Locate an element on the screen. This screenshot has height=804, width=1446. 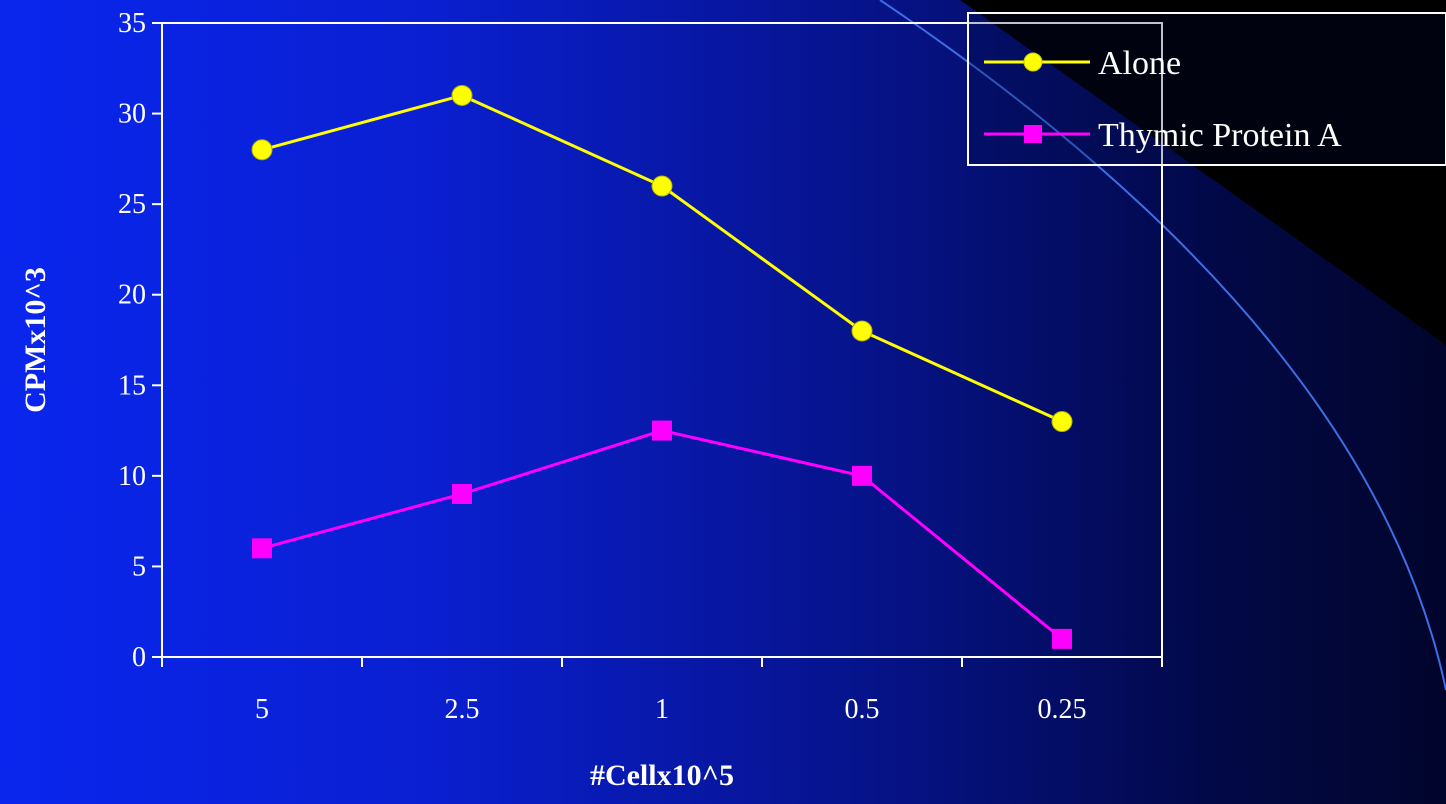
legend-label-alone: Alone is located at coordinates (1139, 63).